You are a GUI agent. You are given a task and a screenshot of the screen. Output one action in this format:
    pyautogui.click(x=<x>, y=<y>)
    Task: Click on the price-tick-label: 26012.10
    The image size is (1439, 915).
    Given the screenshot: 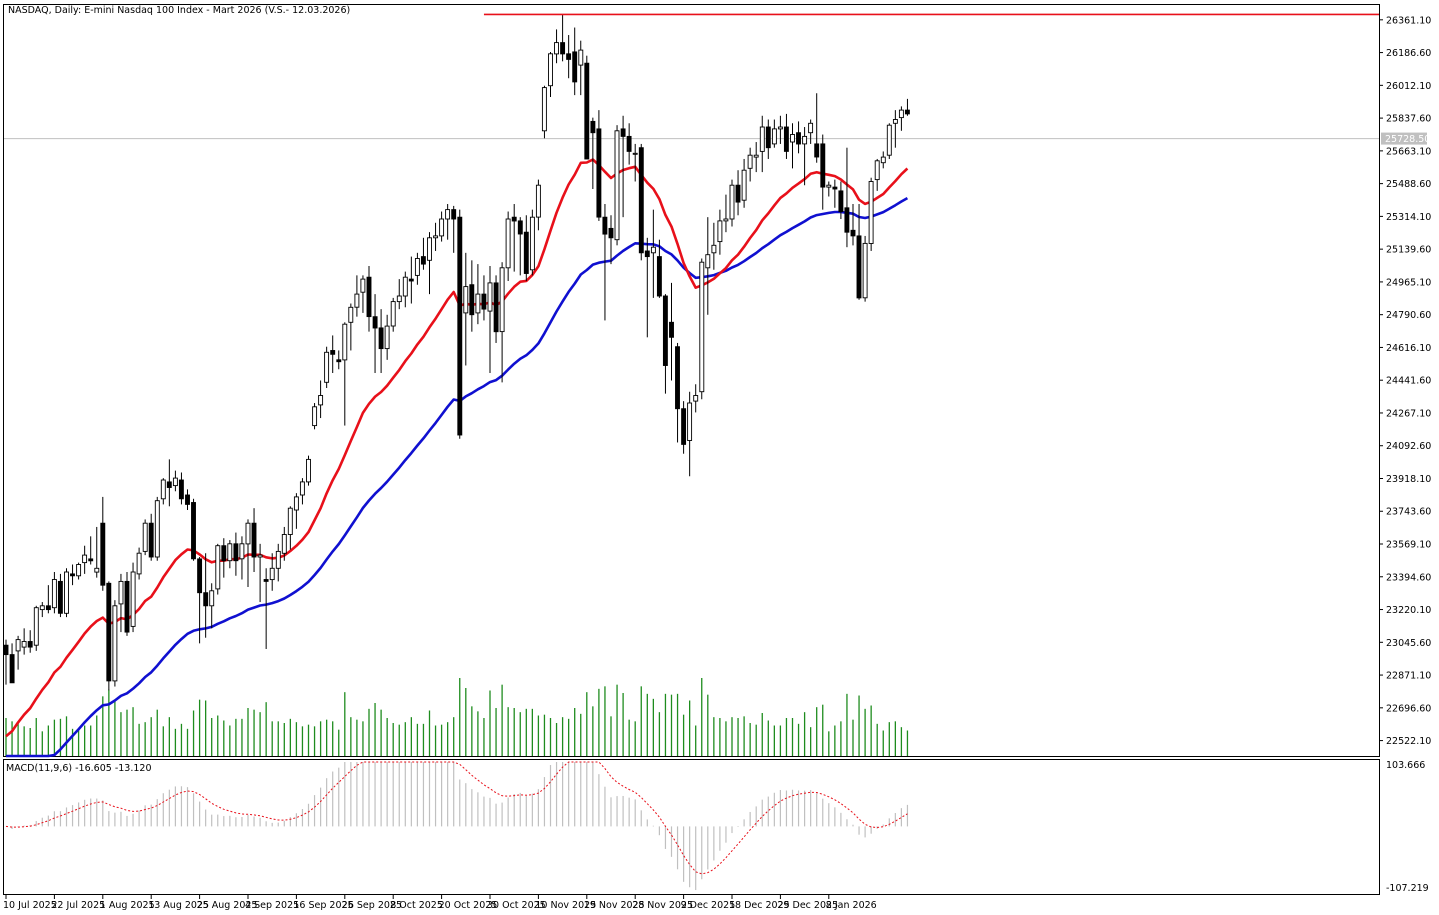 What is the action you would take?
    pyautogui.click(x=1408, y=86)
    